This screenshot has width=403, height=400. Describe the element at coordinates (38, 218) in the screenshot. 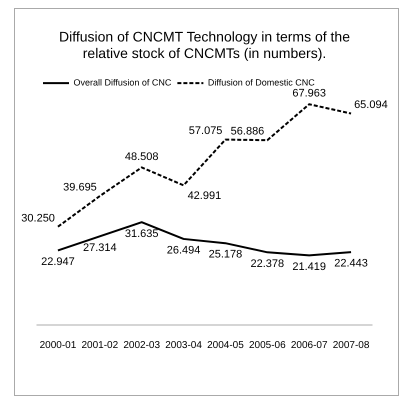

I see `data-label: 30.250` at that location.